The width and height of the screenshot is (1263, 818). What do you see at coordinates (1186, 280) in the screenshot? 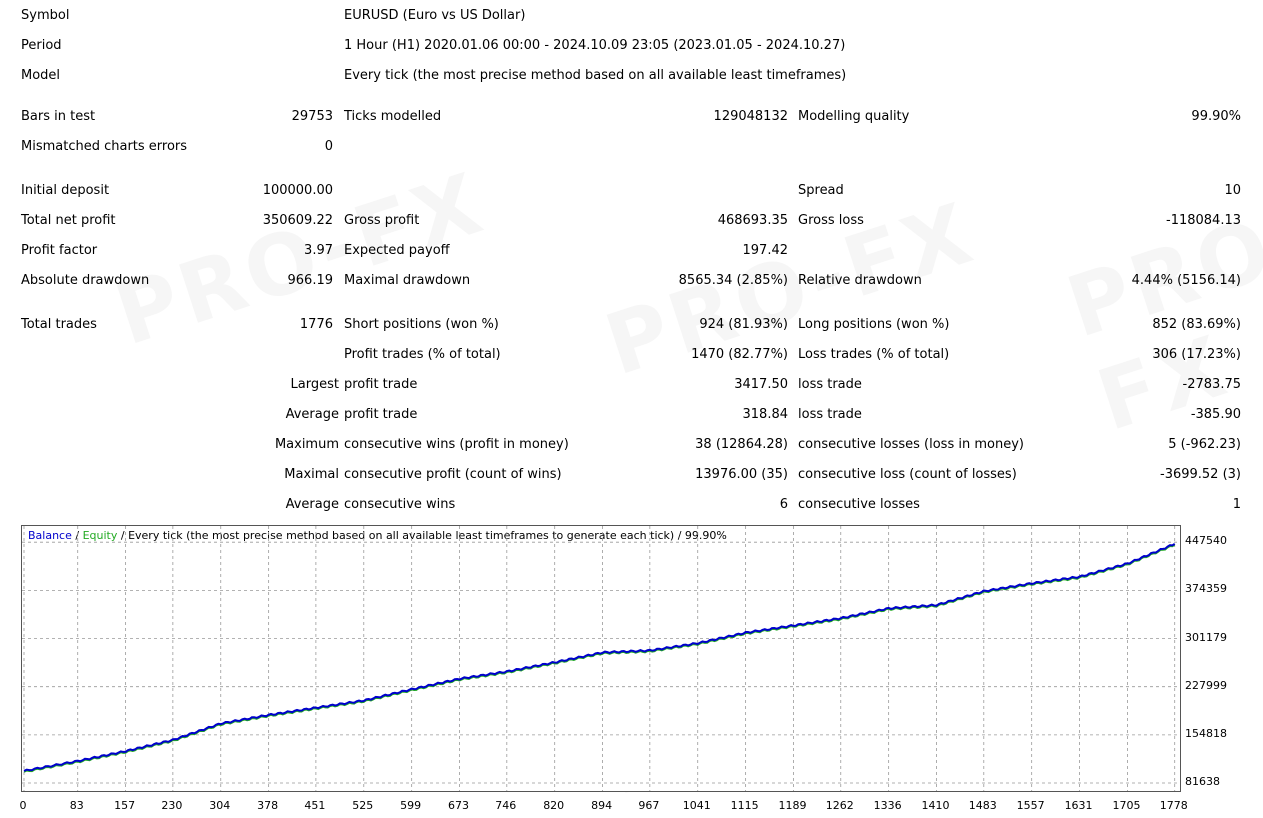
I see `reldd-value: 4.44% (5156.14)` at bounding box center [1186, 280].